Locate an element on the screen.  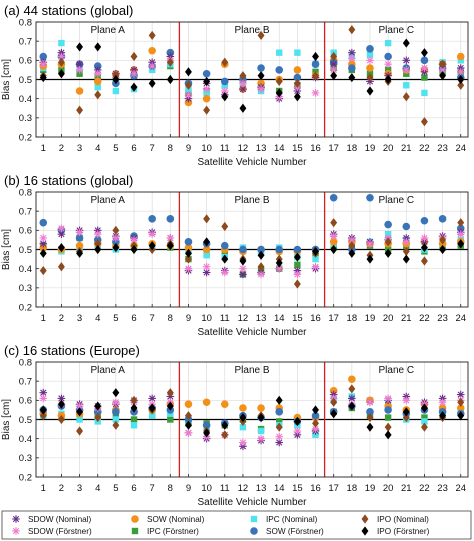
y-tick-label: 0.8 is located at coordinates (25, 362).